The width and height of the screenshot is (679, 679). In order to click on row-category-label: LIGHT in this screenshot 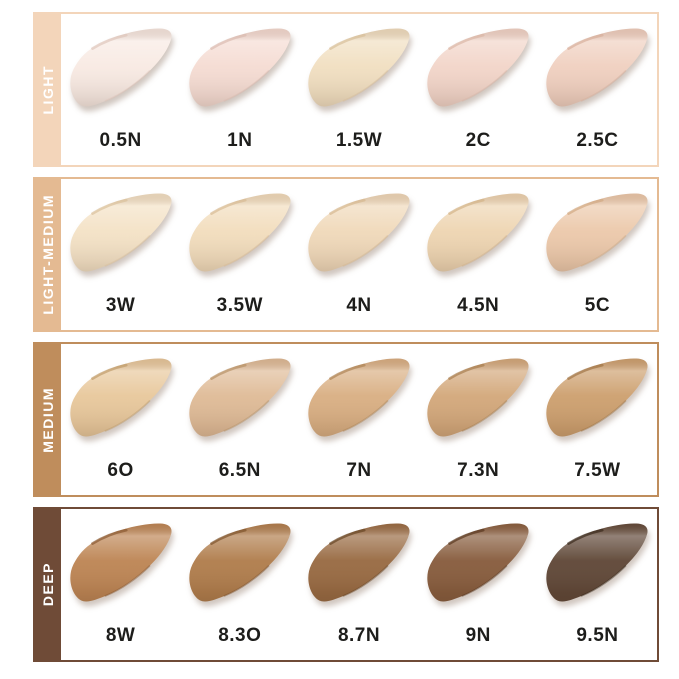, I will do `click(48, 89)`.